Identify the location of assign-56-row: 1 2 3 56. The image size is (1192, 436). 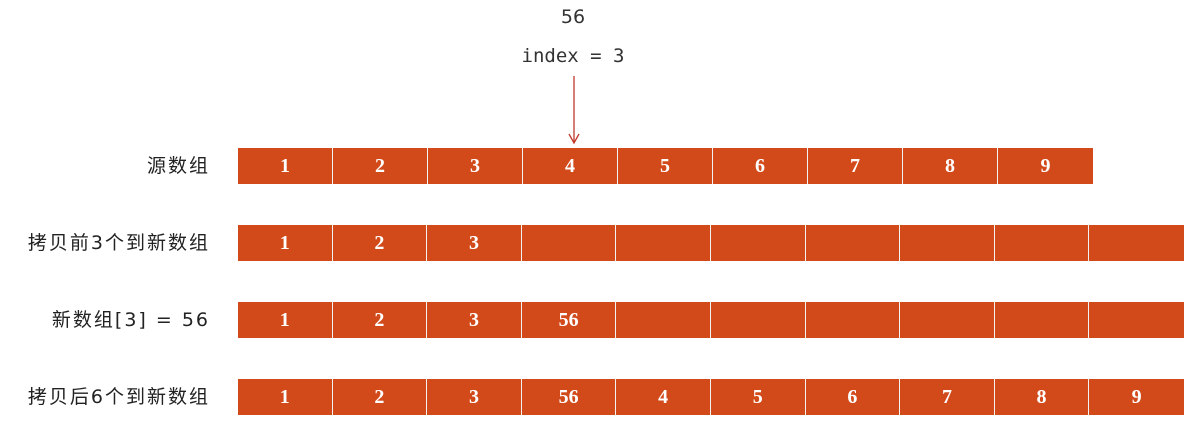
(711, 320).